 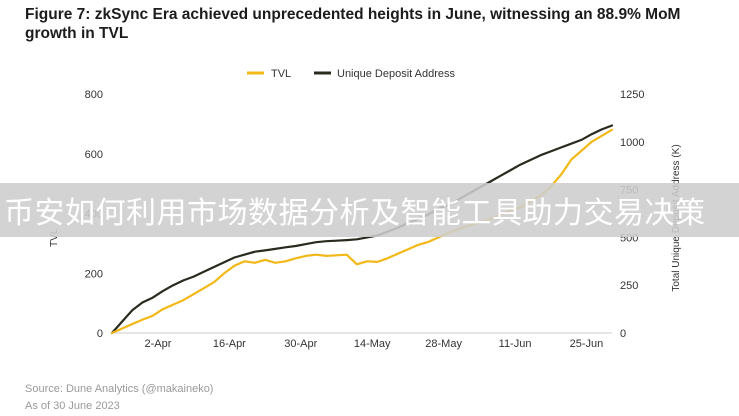 I want to click on right-tick-label: 1000, so click(x=632, y=143).